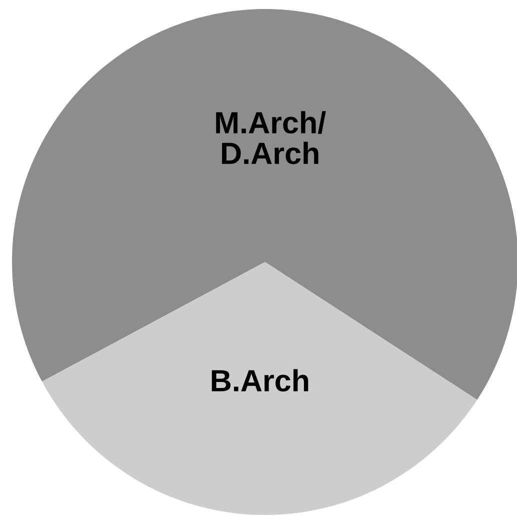 This screenshot has height=520, width=517. I want to click on slice-label: B.Arch, so click(260, 380).